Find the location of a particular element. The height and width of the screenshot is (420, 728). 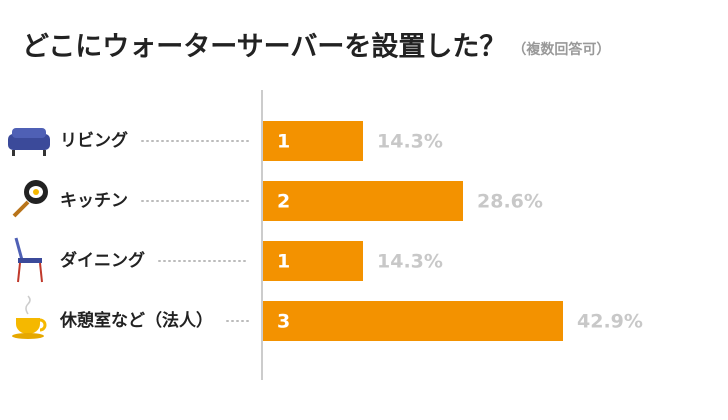

sofa-icon is located at coordinates (29, 142).